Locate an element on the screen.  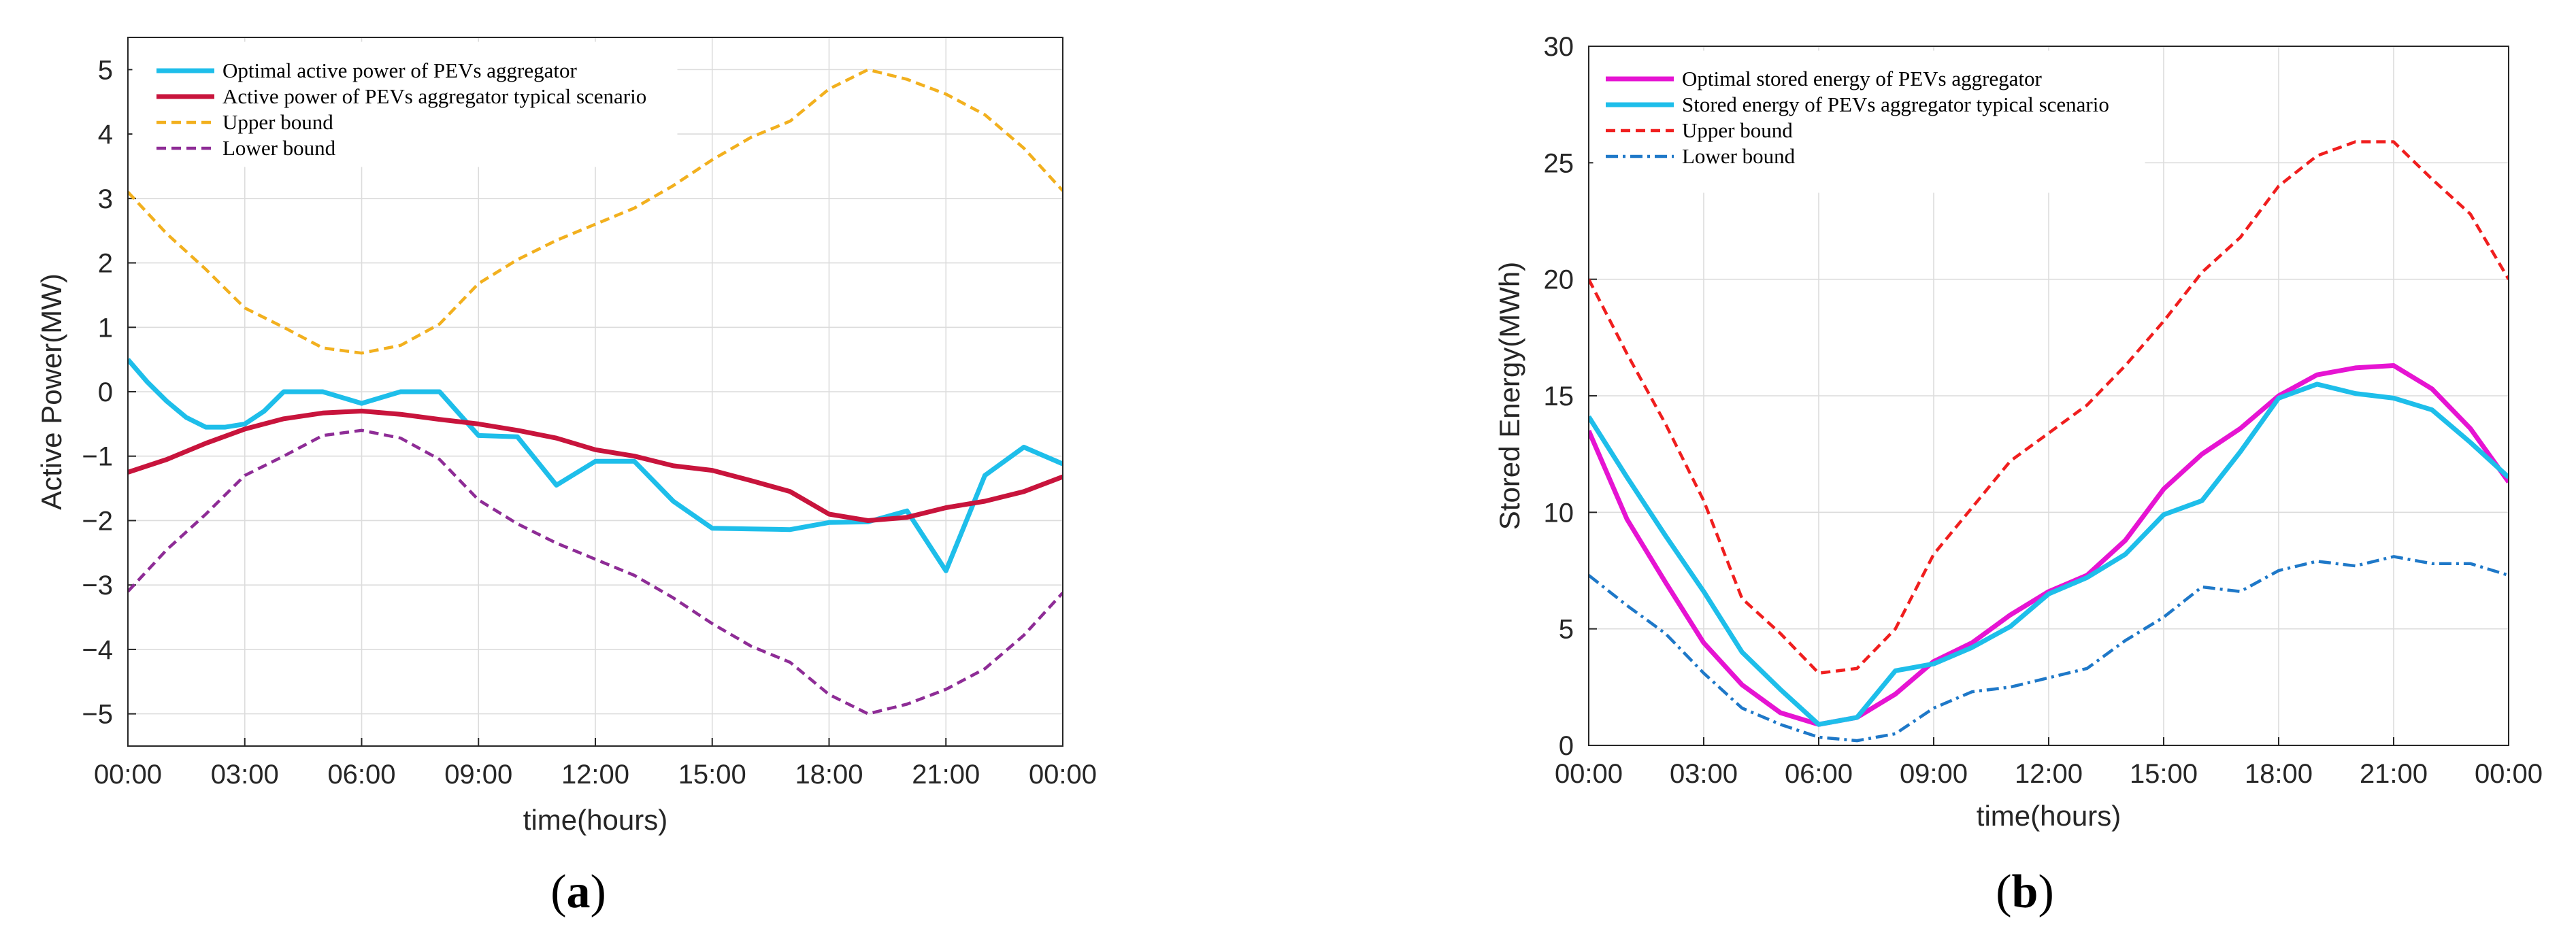
caption-letter-a: a is located at coordinates (579, 892).